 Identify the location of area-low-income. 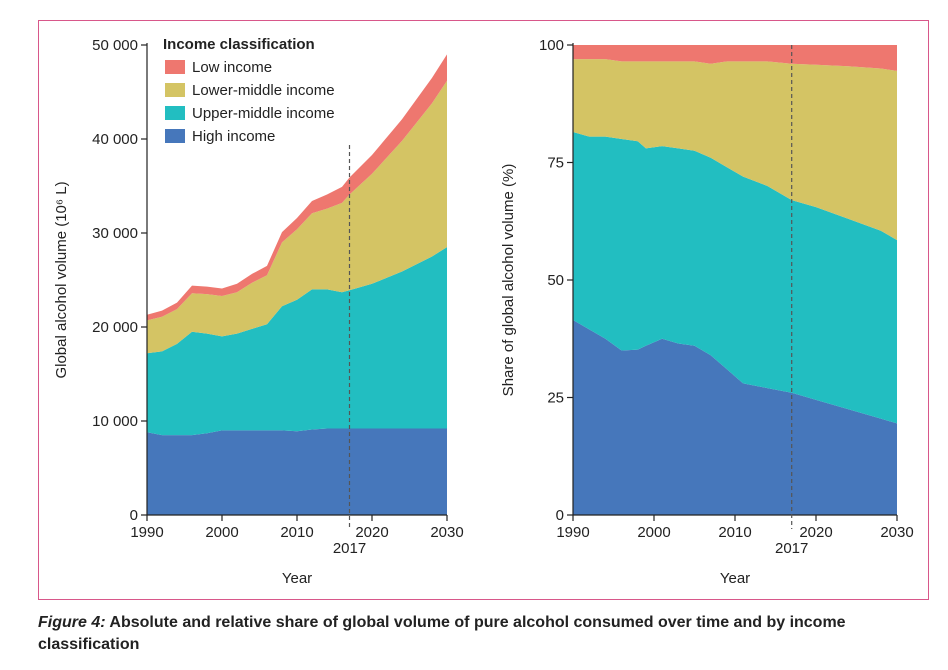
(735, 58).